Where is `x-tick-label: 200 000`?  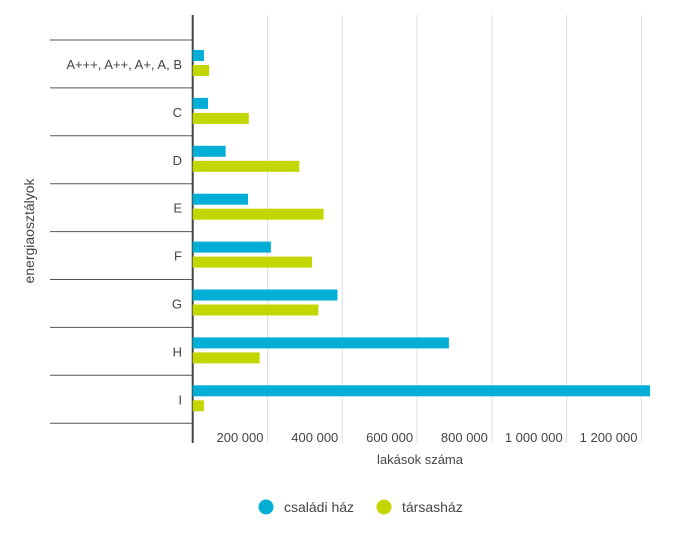 x-tick-label: 200 000 is located at coordinates (240, 437).